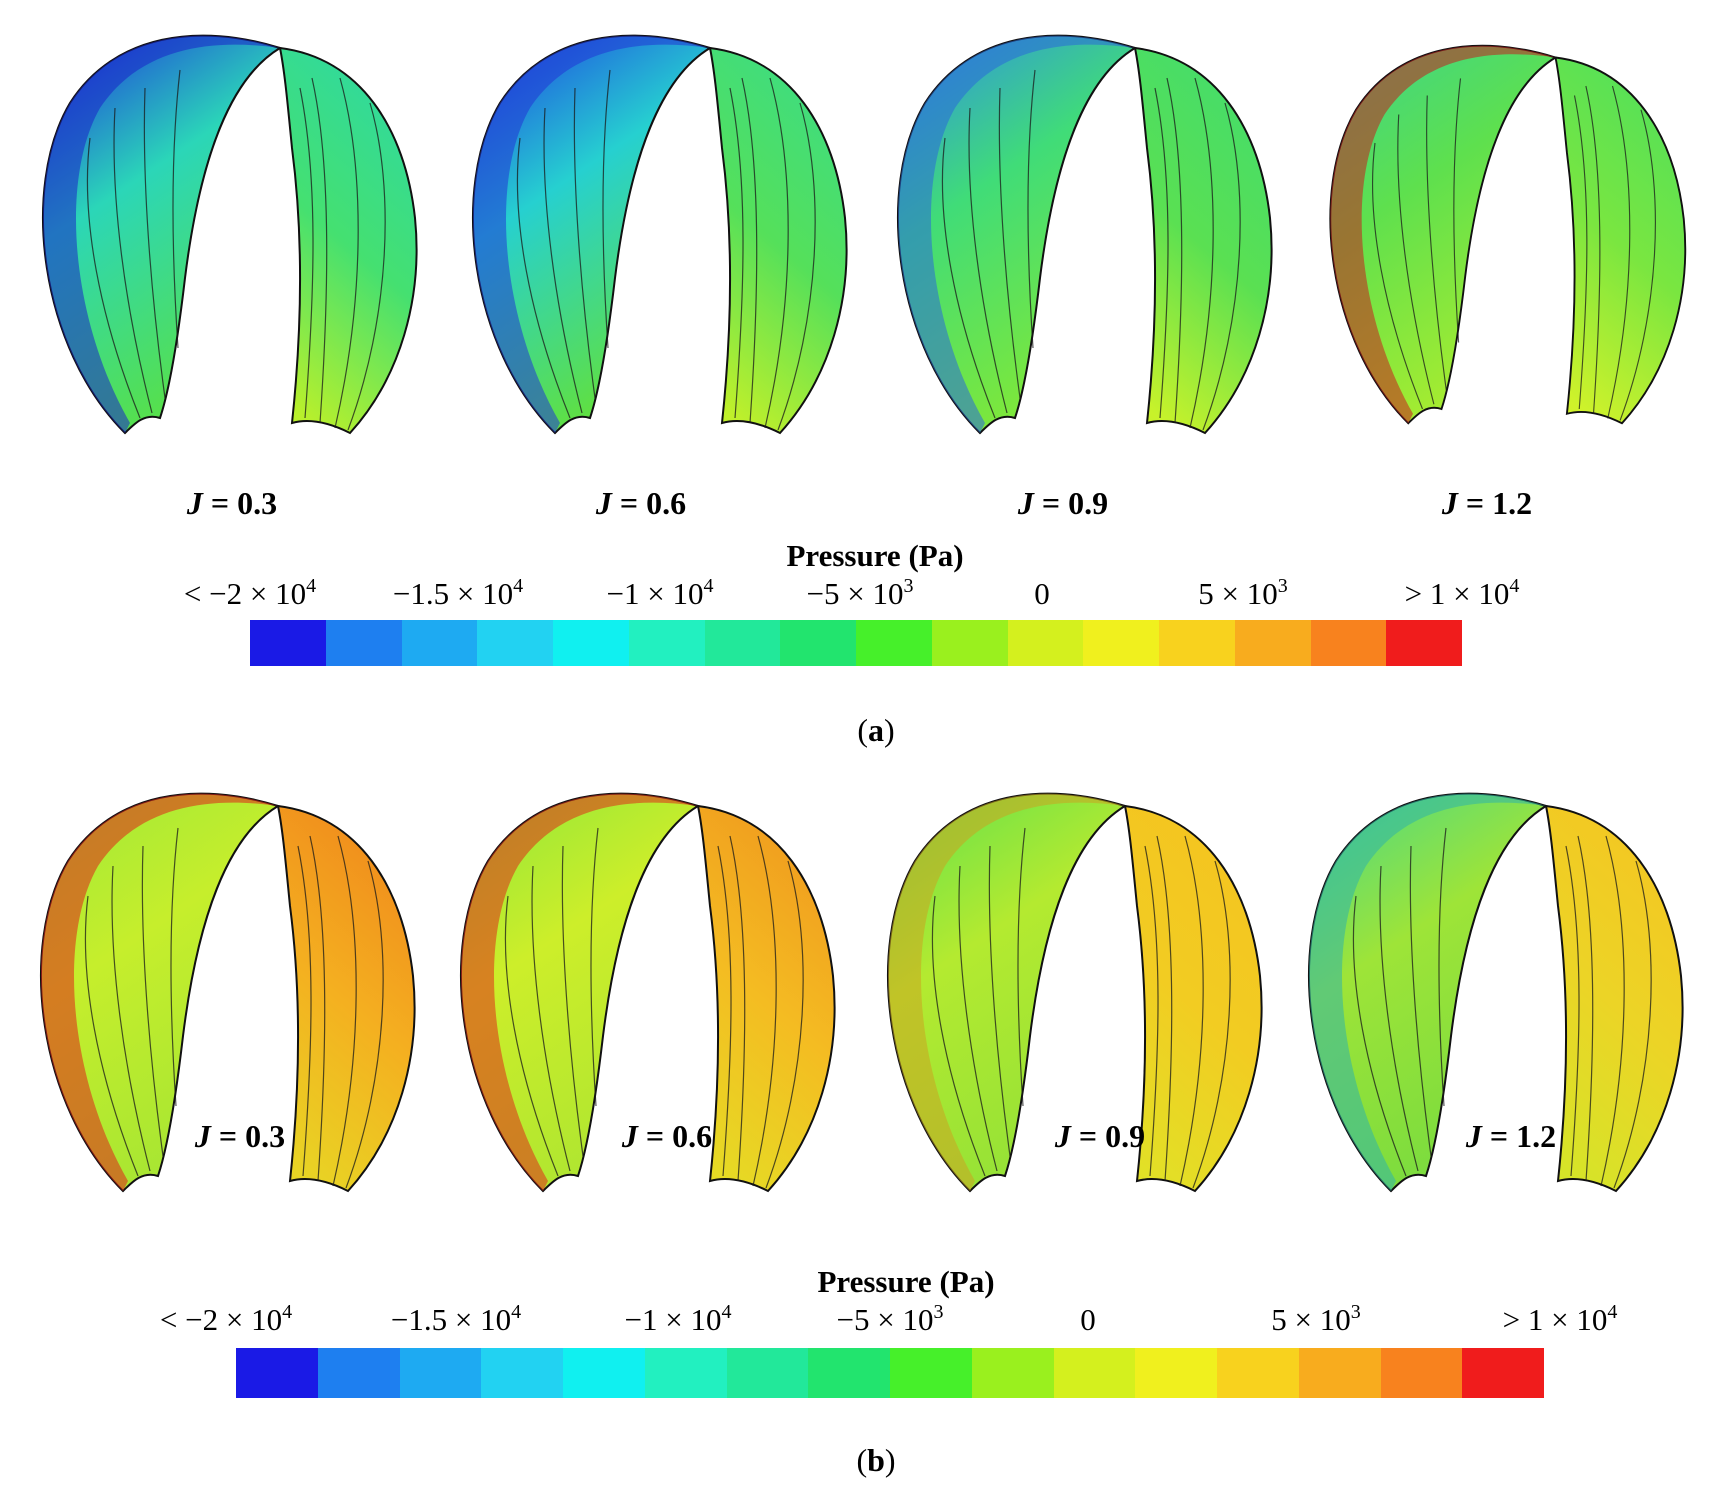 This screenshot has width=1724, height=1497. What do you see at coordinates (876, 730) in the screenshot?
I see `panel-a-caption: (a)` at bounding box center [876, 730].